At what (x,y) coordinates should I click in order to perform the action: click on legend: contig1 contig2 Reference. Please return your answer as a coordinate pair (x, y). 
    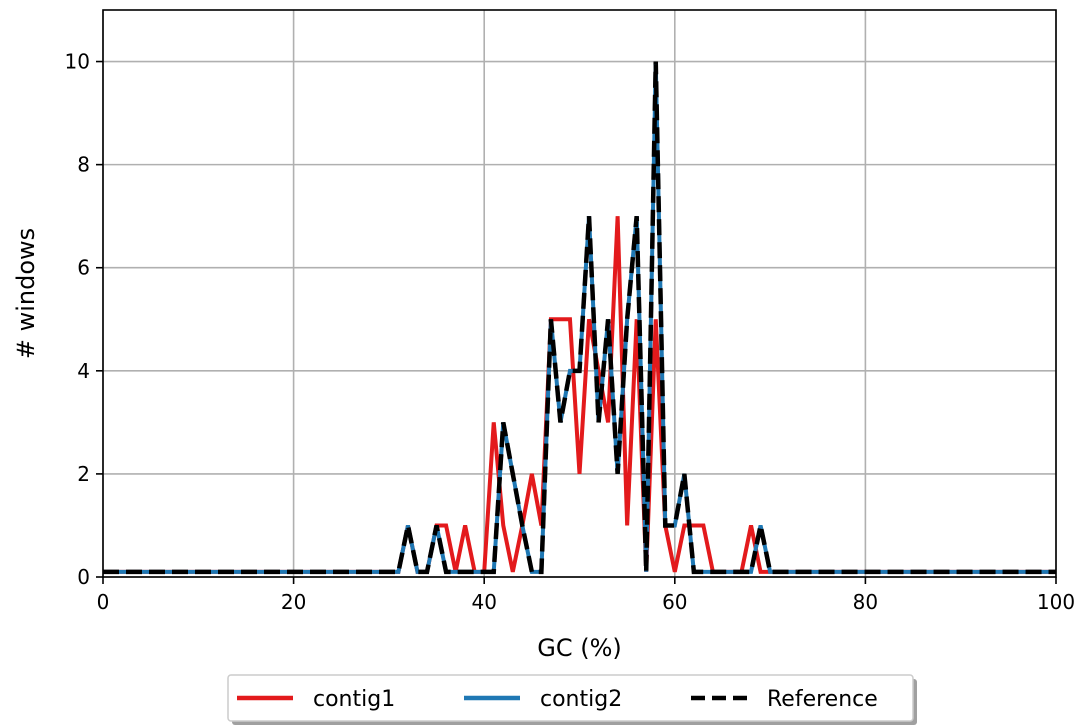
    Looking at the image, I should click on (572, 699).